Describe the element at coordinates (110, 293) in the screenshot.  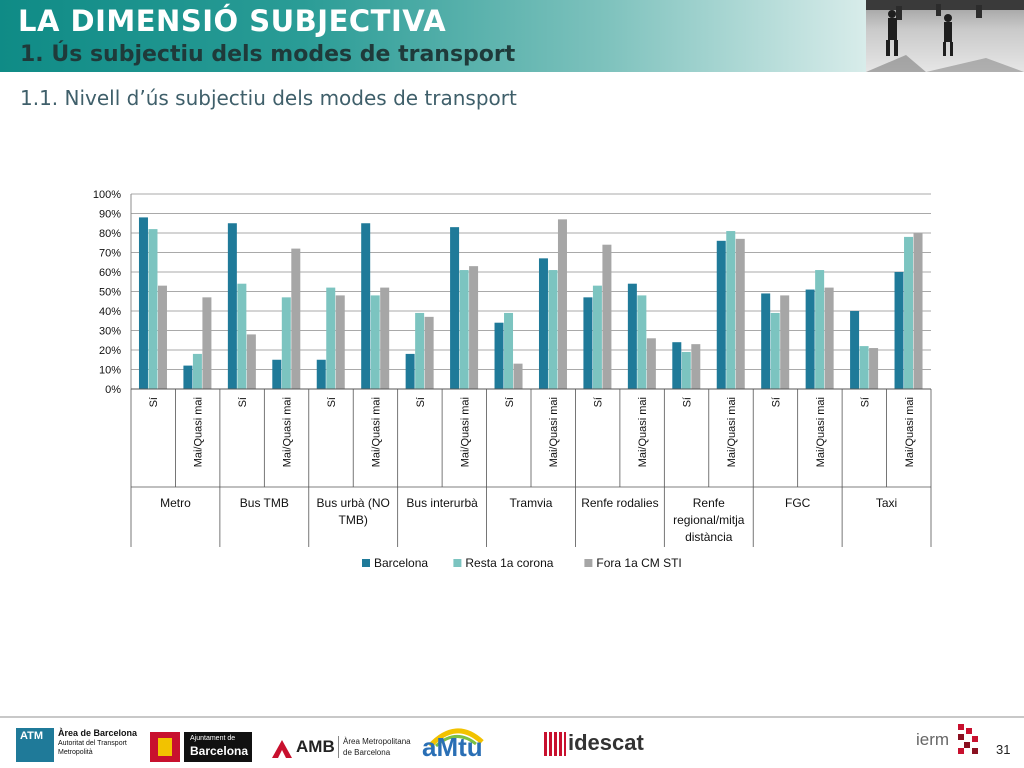
I see `y-tick-label: 50%` at that location.